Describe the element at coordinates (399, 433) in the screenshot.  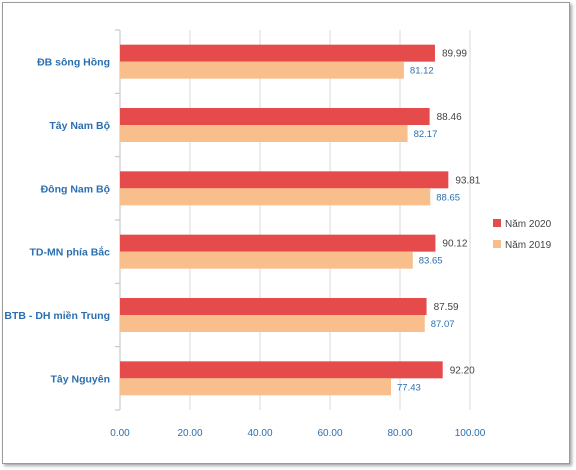
I see `x-tick-label: 80.00` at that location.